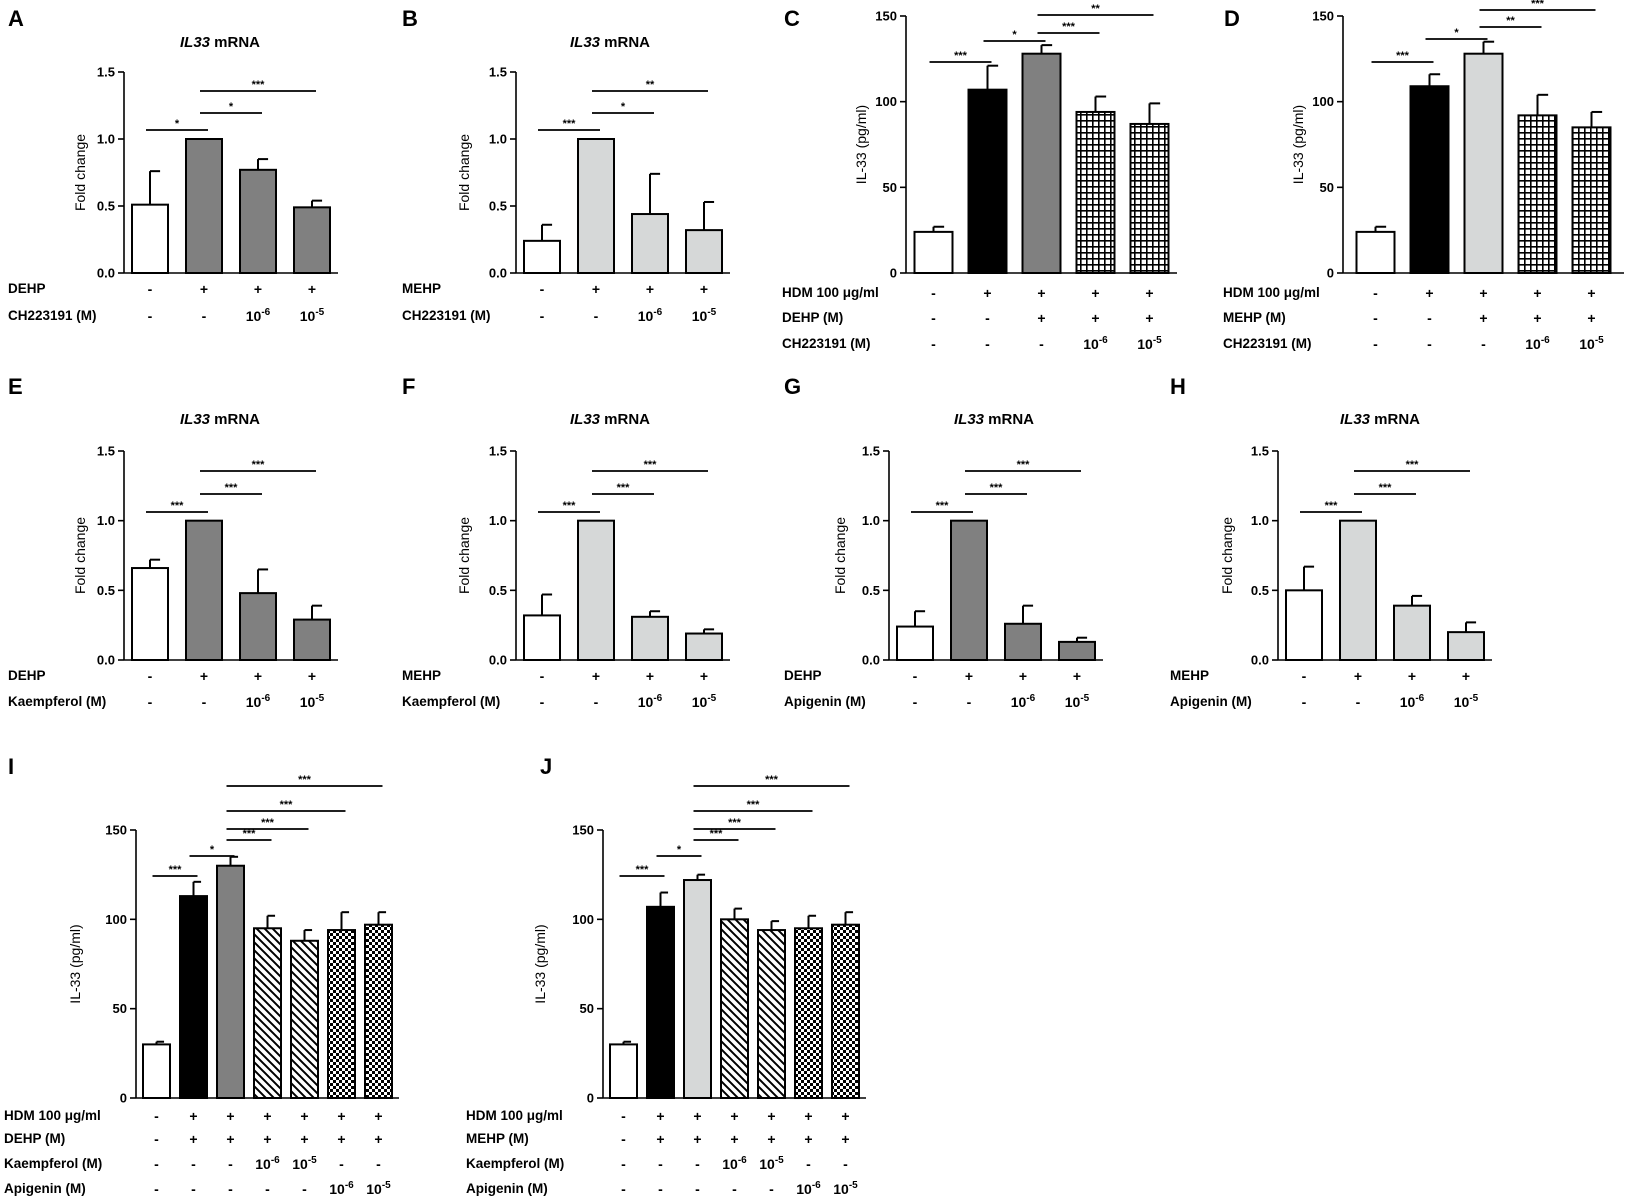 The image size is (1626, 1204). What do you see at coordinates (583, 919) in the screenshot?
I see `y-tick-label: 100` at bounding box center [583, 919].